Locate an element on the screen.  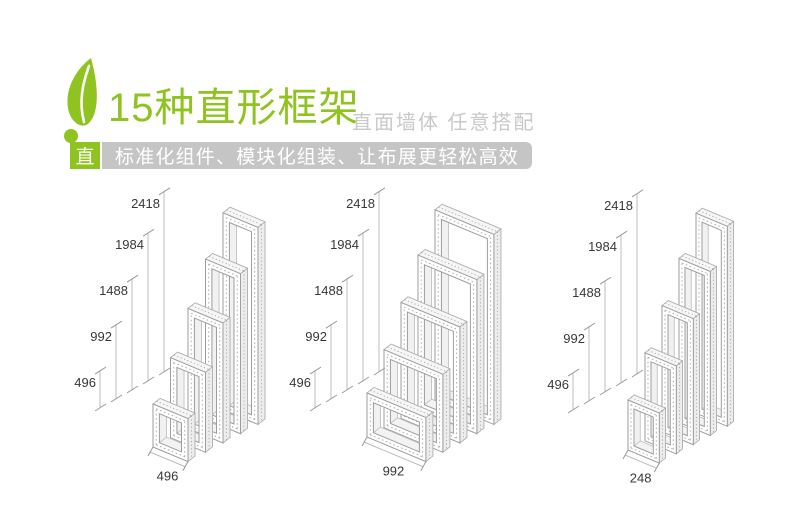
width-dim-label-248: 248 is located at coordinates (641, 478).